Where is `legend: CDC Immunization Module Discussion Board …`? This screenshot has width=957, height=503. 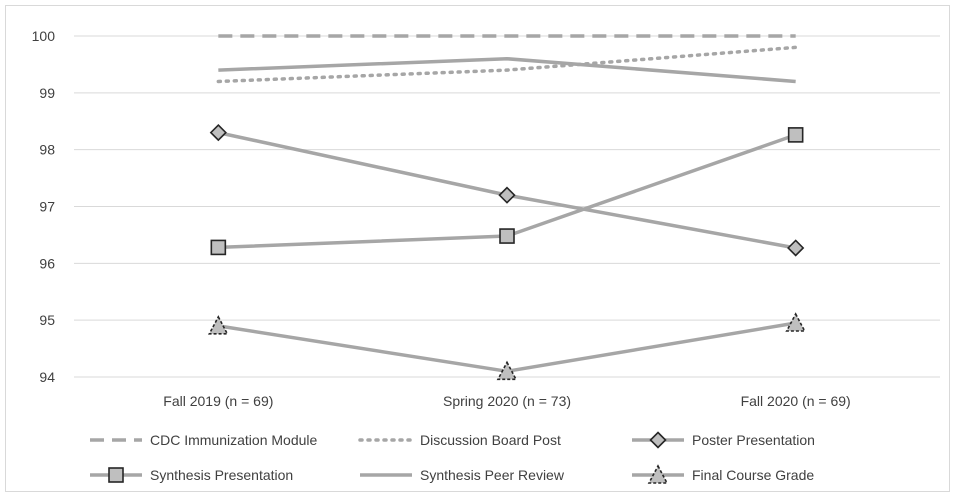 legend: CDC Immunization Module Discussion Board … is located at coordinates (452, 457).